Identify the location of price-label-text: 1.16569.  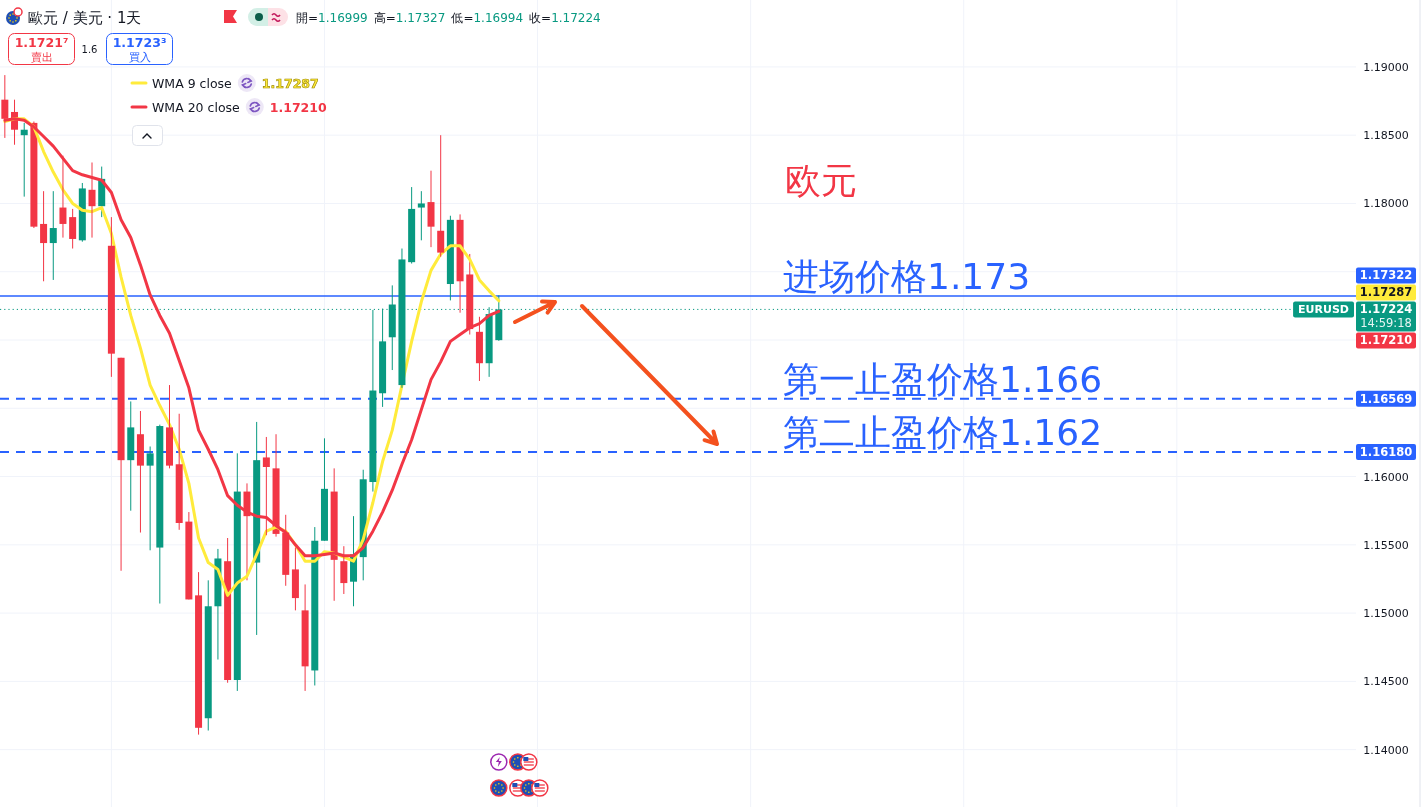
(1386, 398).